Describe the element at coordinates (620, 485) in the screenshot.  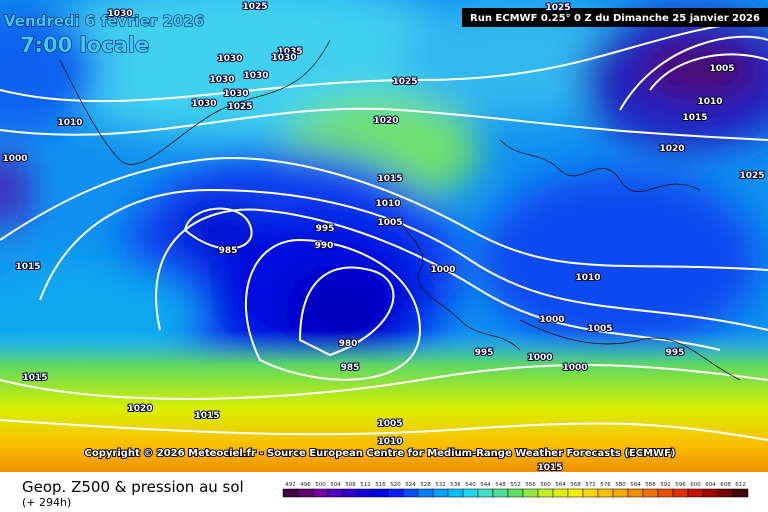
I see `scale-label: 580` at that location.